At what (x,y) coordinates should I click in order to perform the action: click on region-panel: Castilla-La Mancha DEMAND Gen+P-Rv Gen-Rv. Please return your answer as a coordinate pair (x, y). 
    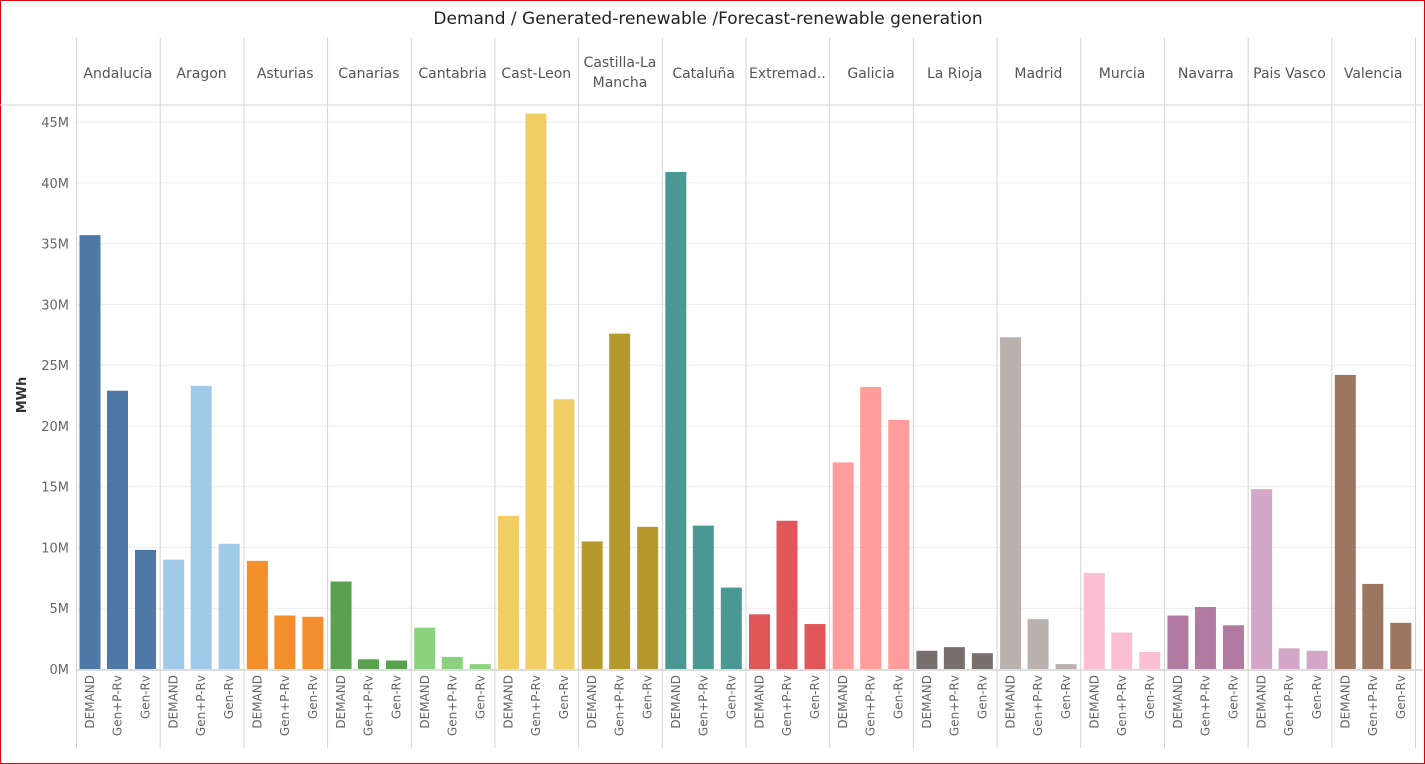
    Looking at the image, I should click on (618, 393).